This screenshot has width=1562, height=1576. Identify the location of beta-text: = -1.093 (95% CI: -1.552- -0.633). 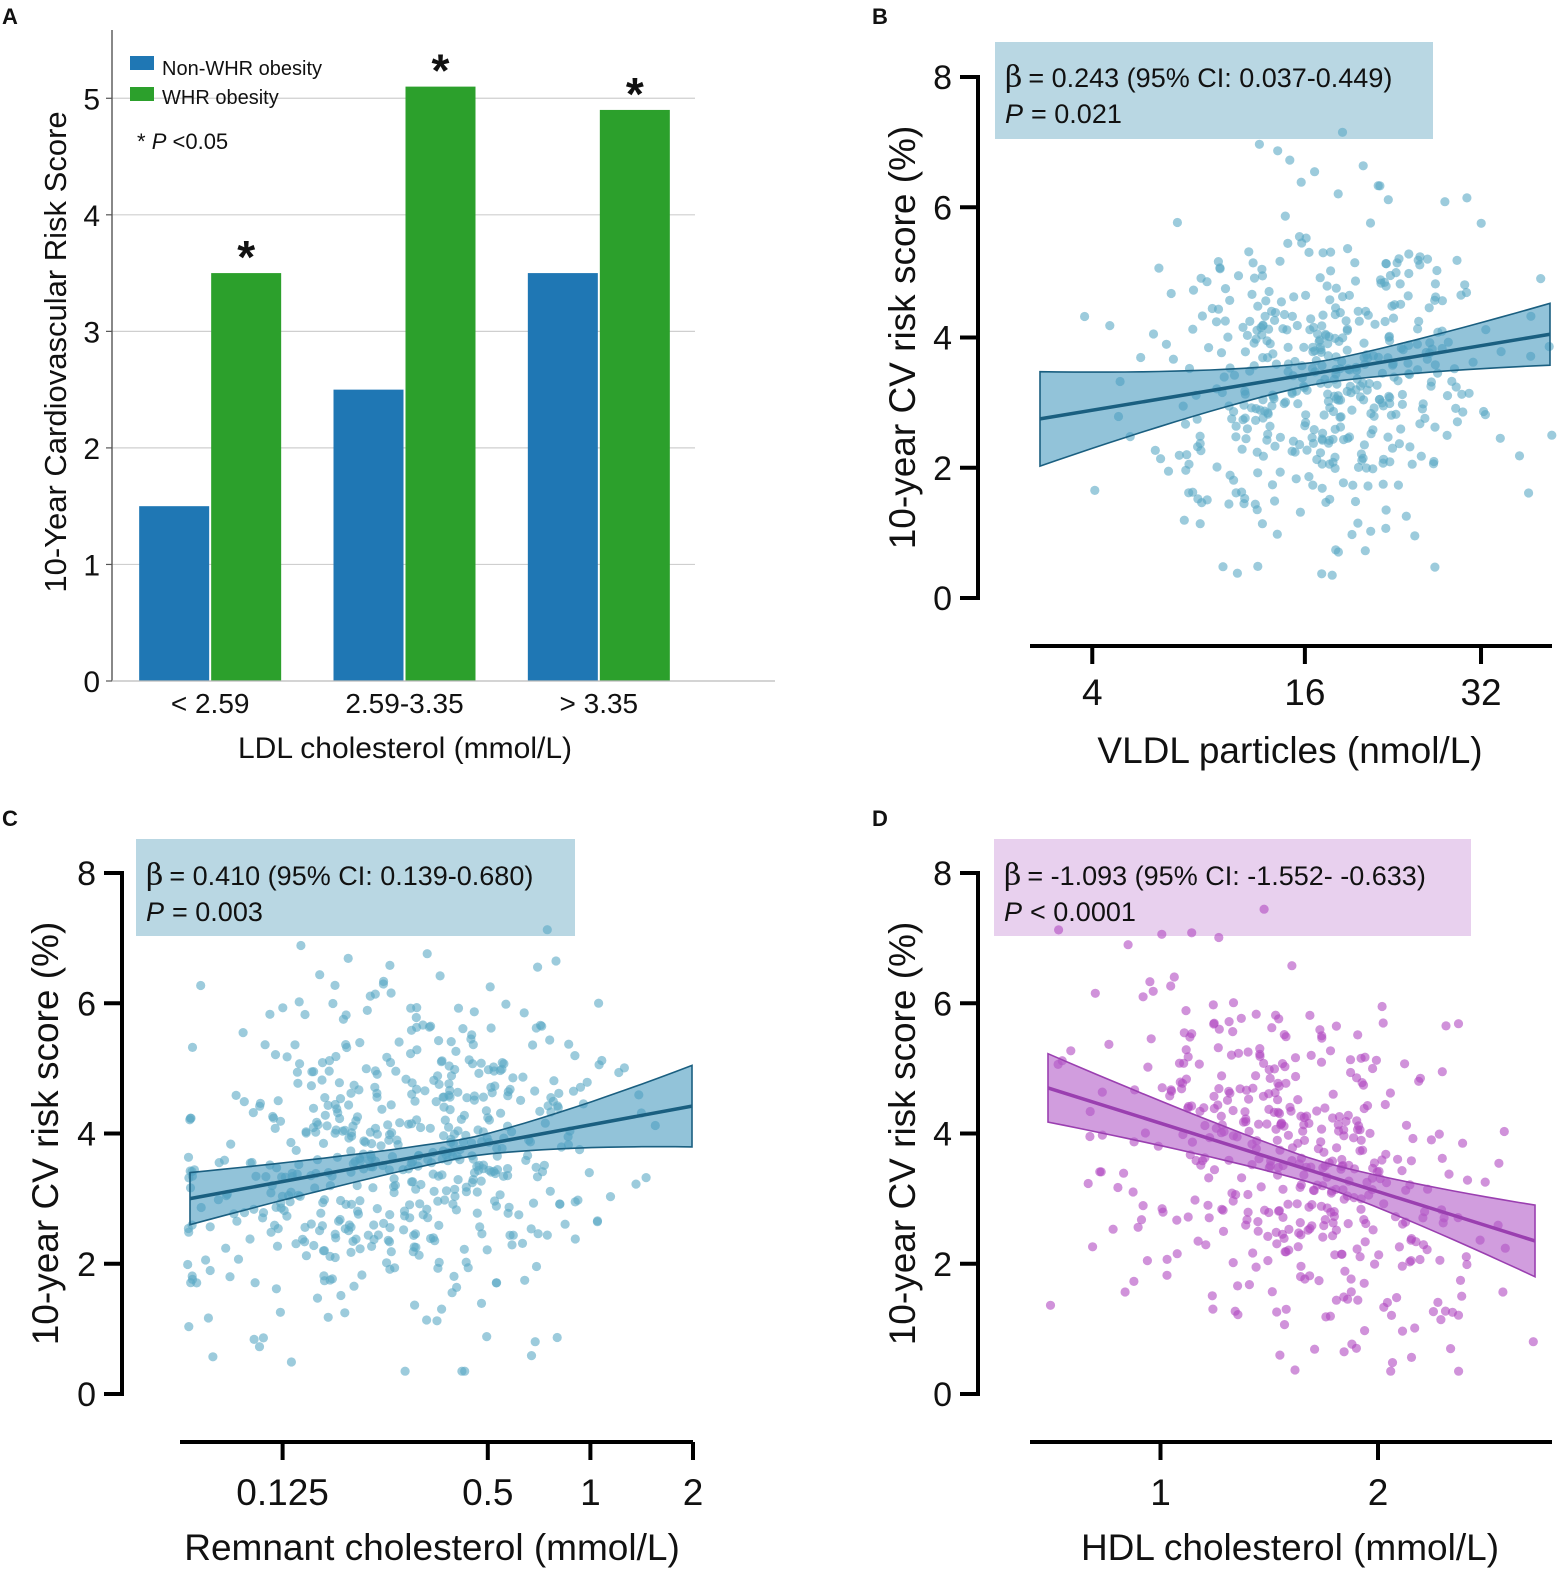
(1226, 876).